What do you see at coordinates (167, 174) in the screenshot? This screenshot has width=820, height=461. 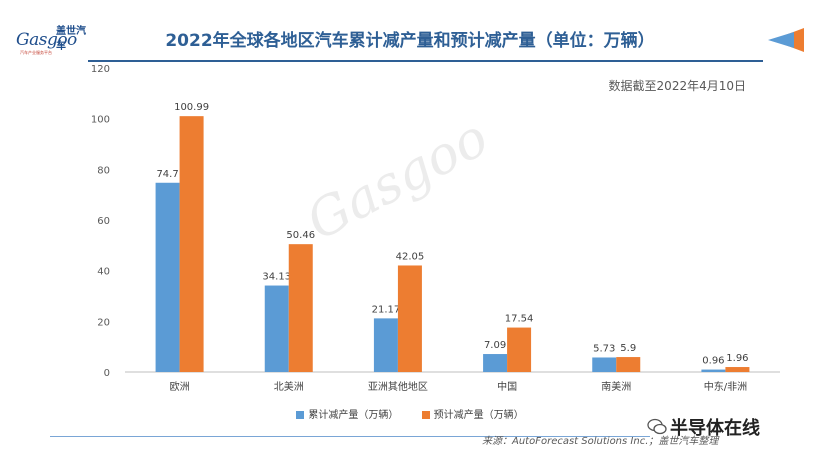 I see `data-label-series1: 74.7` at bounding box center [167, 174].